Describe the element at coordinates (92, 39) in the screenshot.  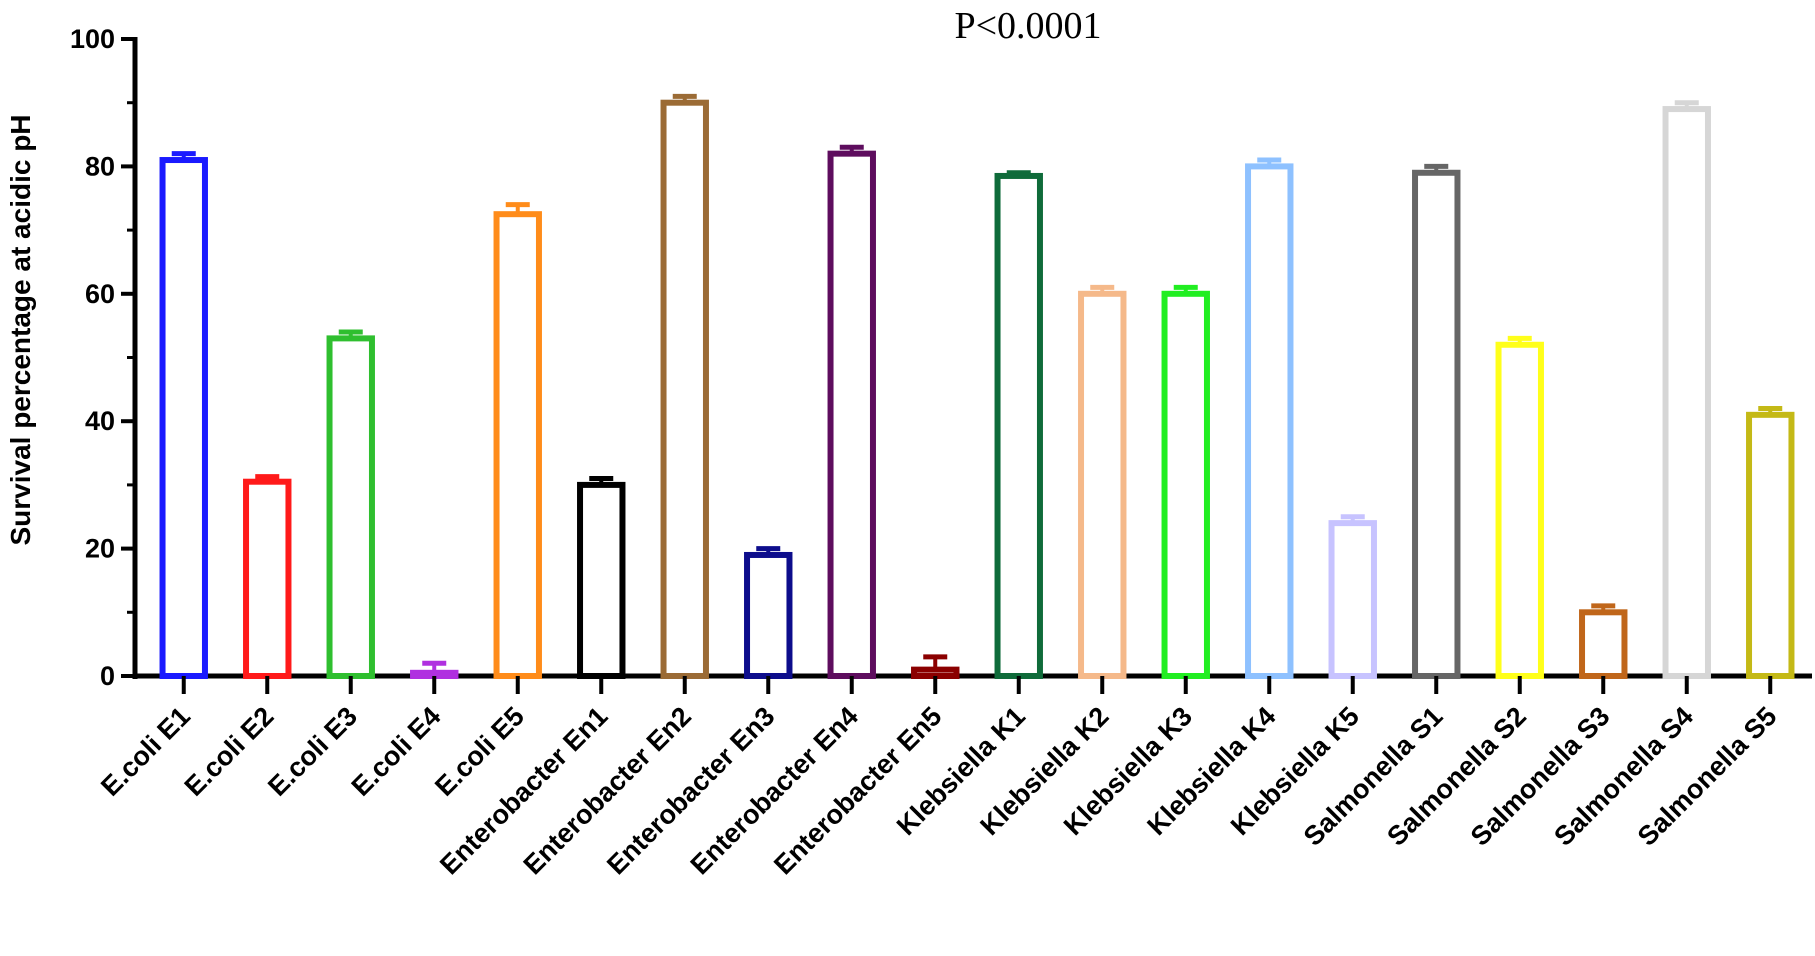
I see `y-tick-label: 100` at that location.